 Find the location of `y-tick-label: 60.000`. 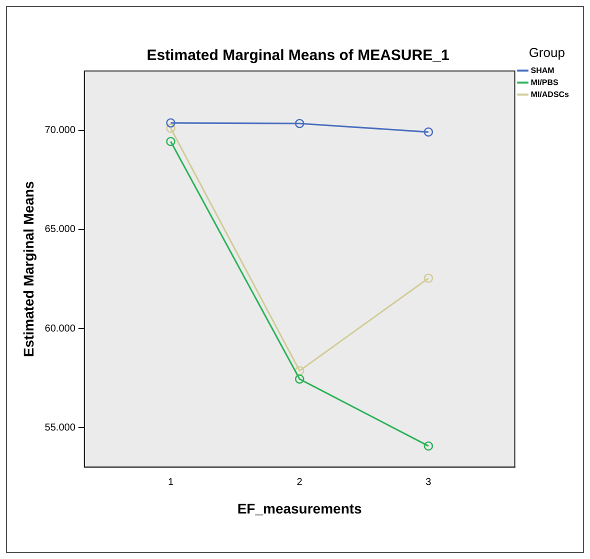

y-tick-label: 60.000 is located at coordinates (60, 328).